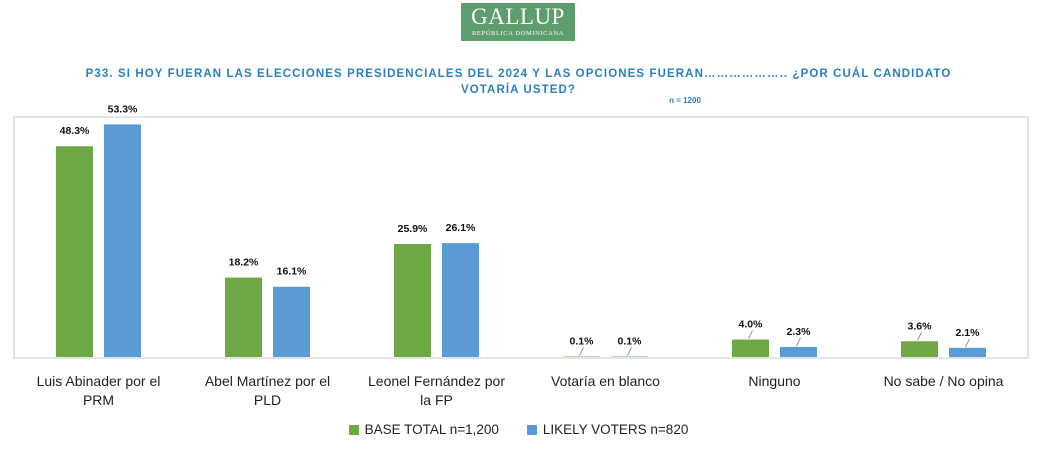  I want to click on legend-label-likely: LIKELY VOTERS n=820, so click(615, 429).